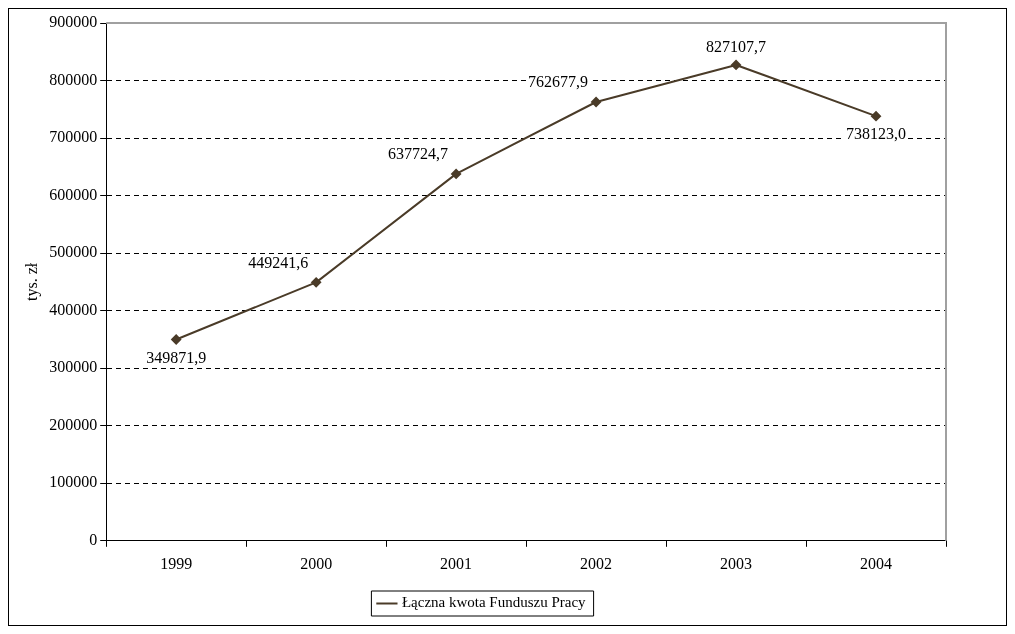  I want to click on y-tick-label: 200000, so click(73, 424).